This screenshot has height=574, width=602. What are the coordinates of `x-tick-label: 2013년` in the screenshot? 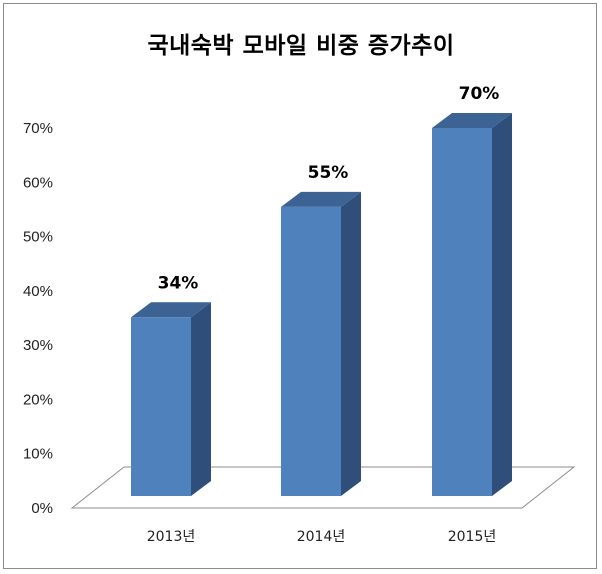 It's located at (171, 537).